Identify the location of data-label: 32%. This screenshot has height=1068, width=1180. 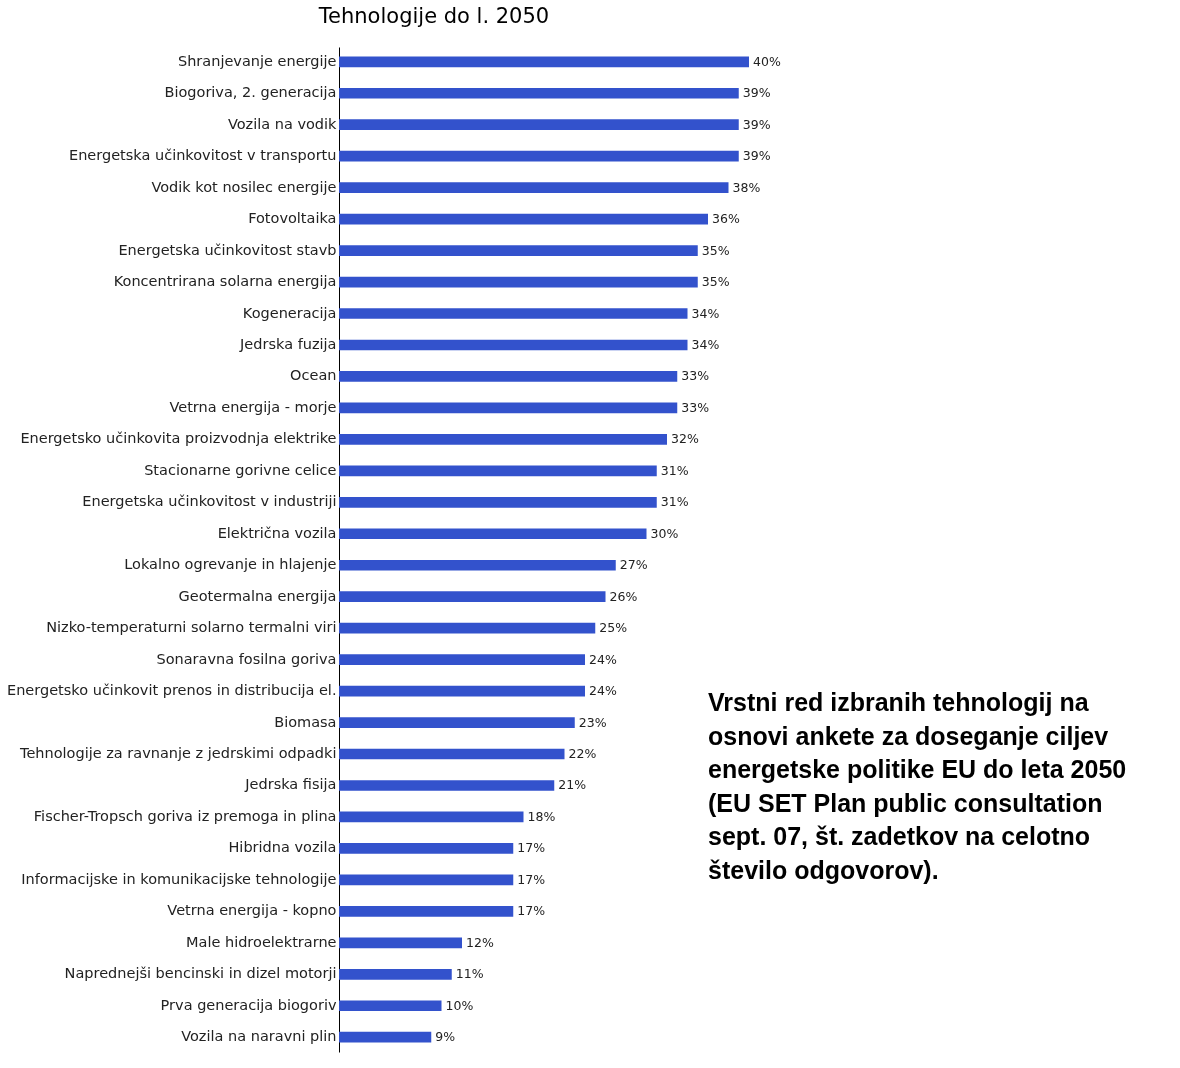
(685, 439).